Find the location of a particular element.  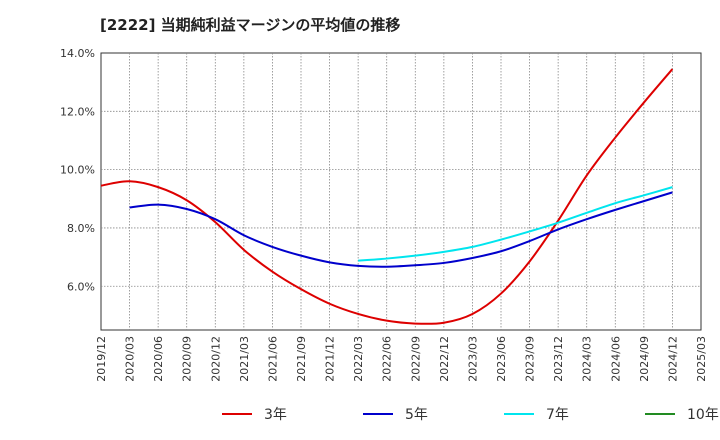

x-tick-label: 2024/03 is located at coordinates (587, 359).